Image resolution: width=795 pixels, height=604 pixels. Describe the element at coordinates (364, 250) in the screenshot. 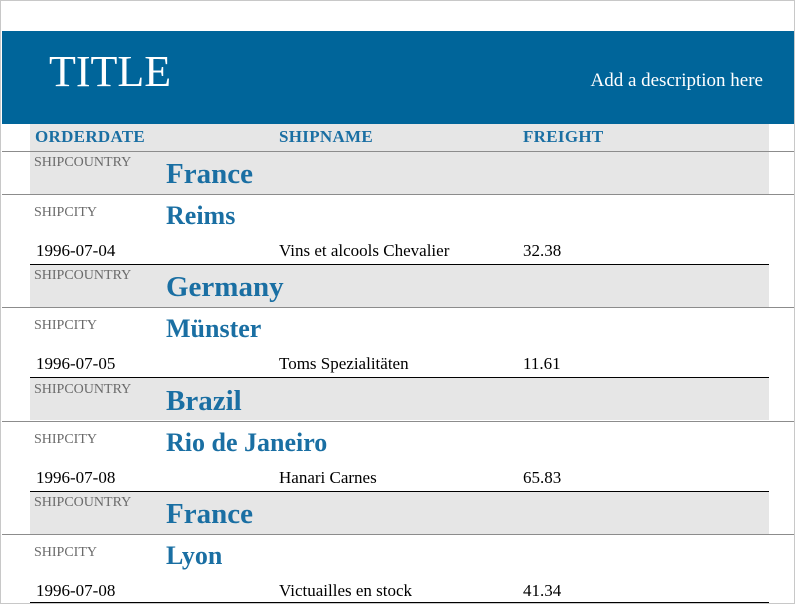

I see `detail-shipname: Vins et alcools Chevalier` at that location.